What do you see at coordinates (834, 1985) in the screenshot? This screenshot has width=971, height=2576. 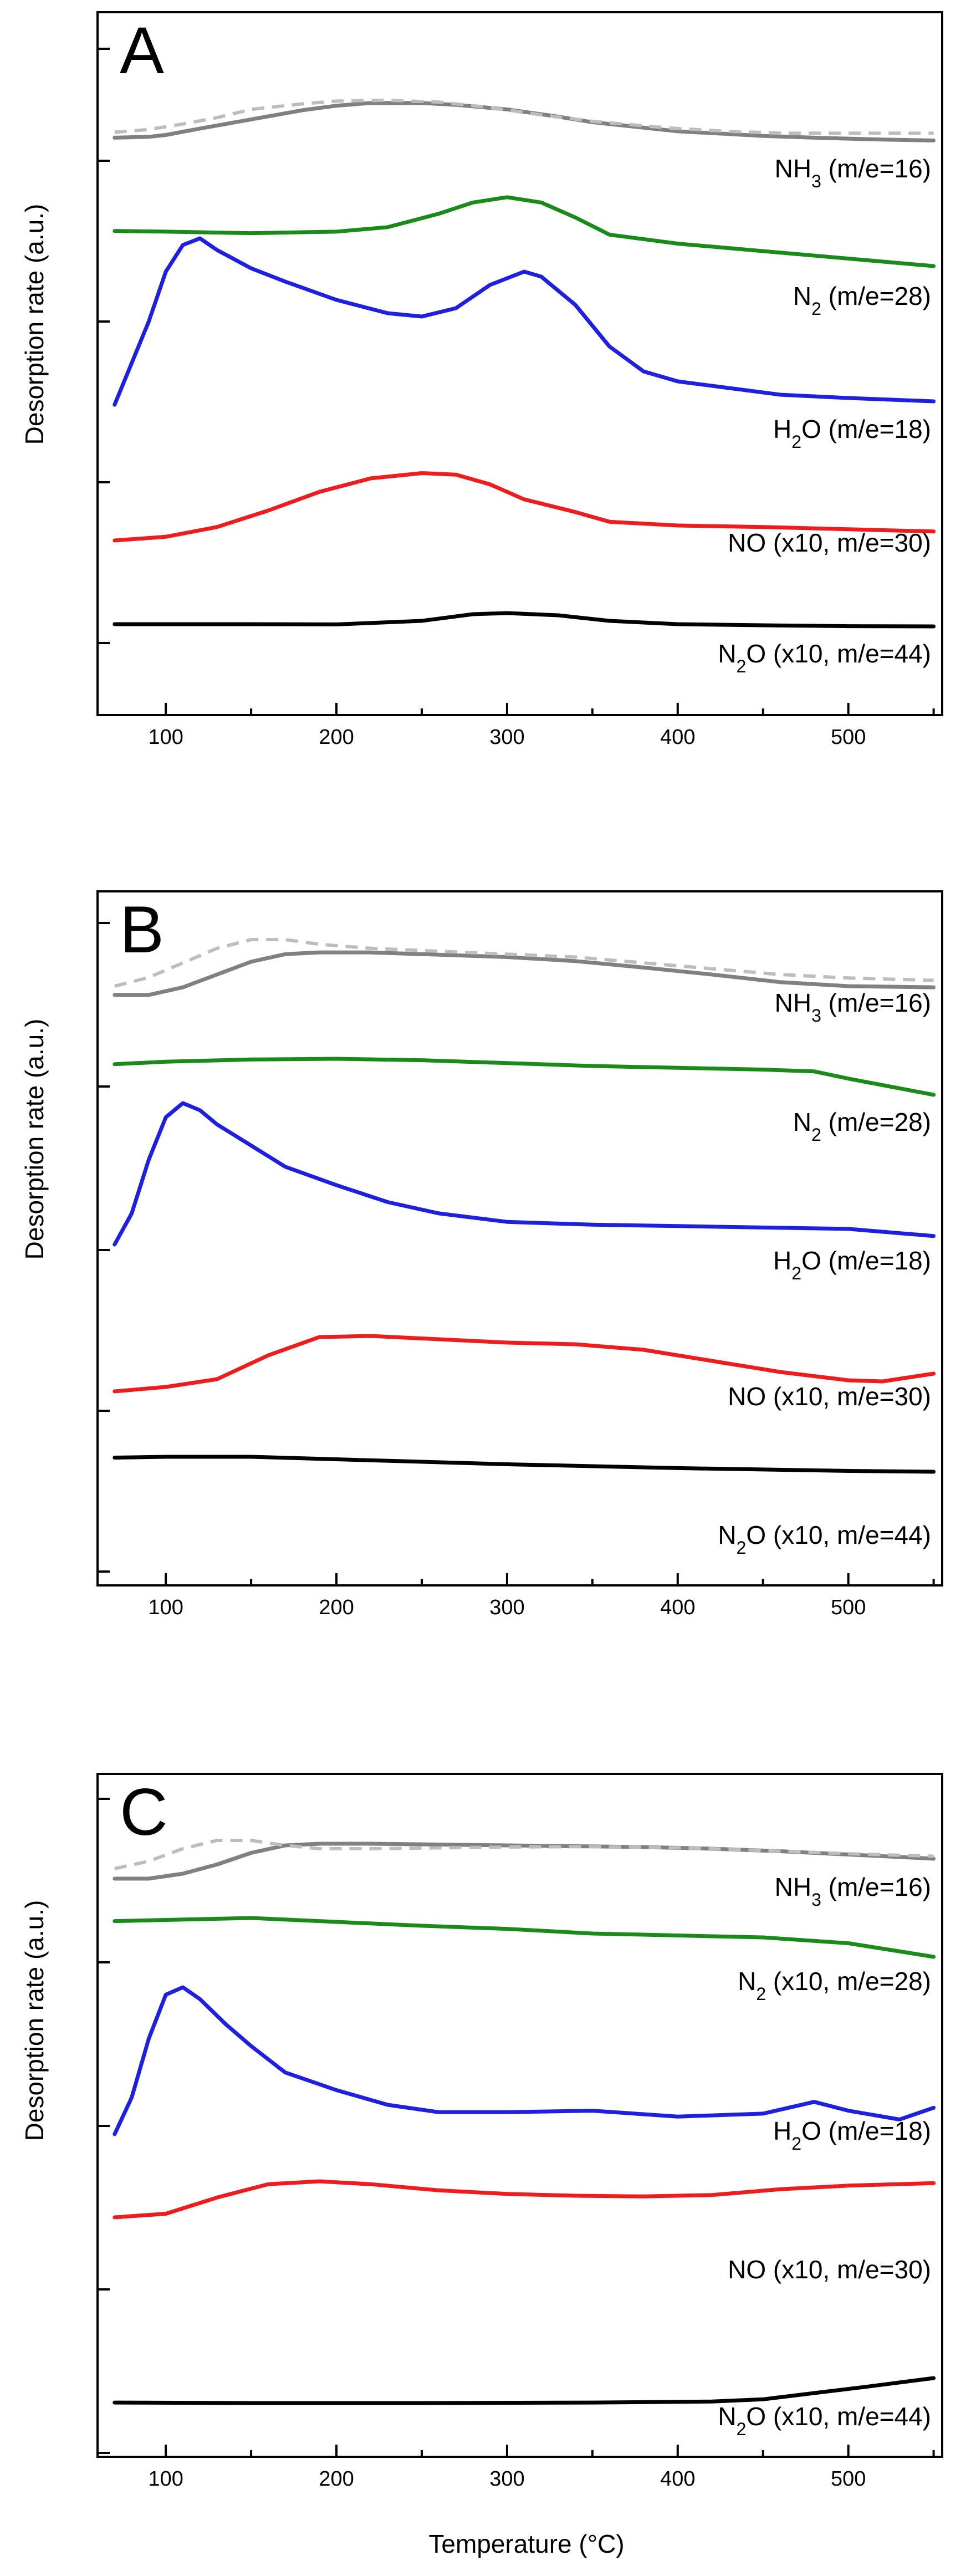 I see `series-label-n2: N2 (x10, m/e=28)` at bounding box center [834, 1985].